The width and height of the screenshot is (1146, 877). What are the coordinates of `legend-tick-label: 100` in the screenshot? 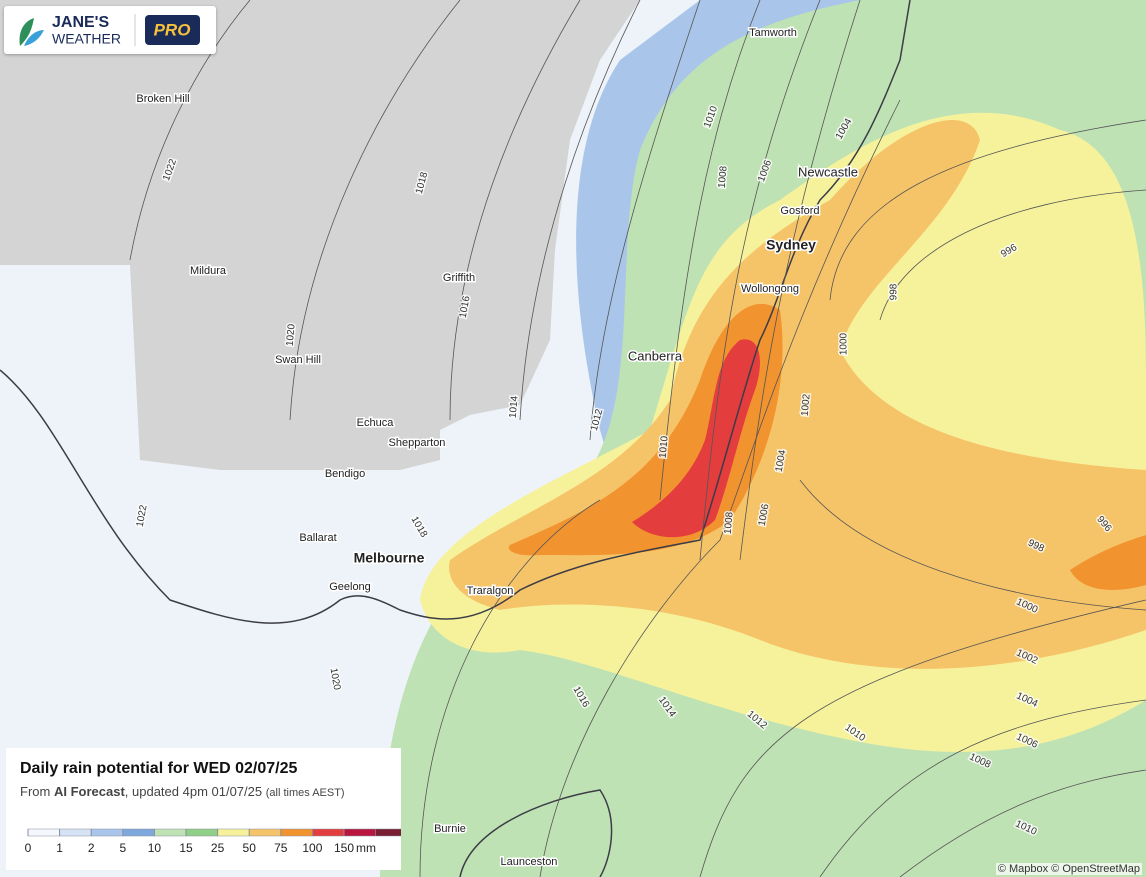 It's located at (312, 848).